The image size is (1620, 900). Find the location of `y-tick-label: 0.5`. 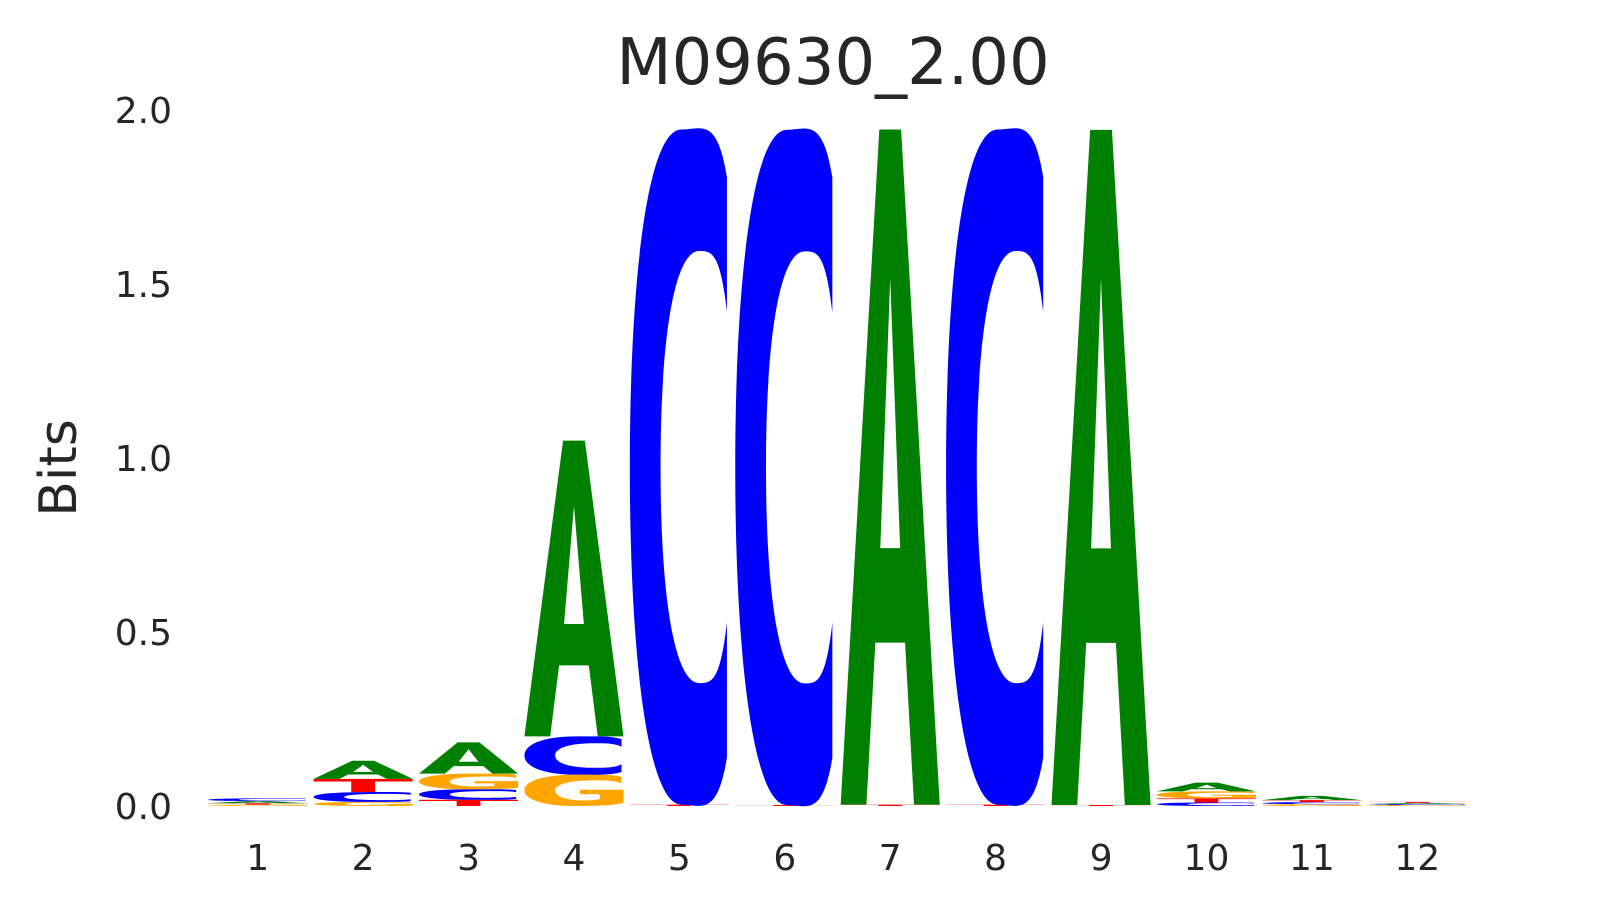

y-tick-label: 0.5 is located at coordinates (143, 633).